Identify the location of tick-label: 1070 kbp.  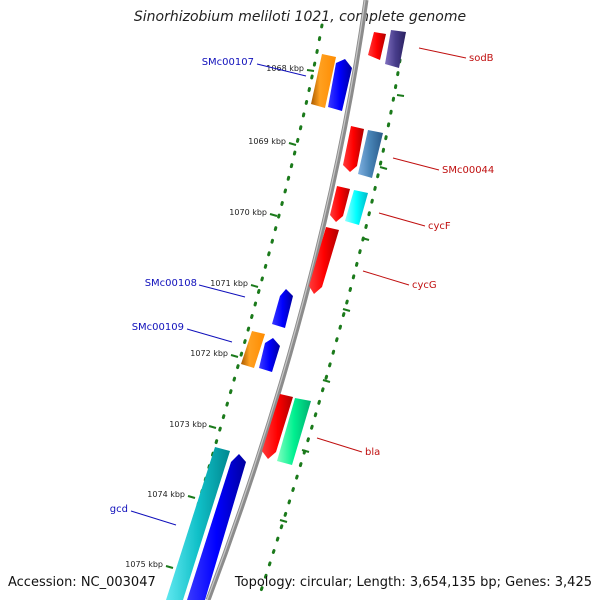
(248, 212).